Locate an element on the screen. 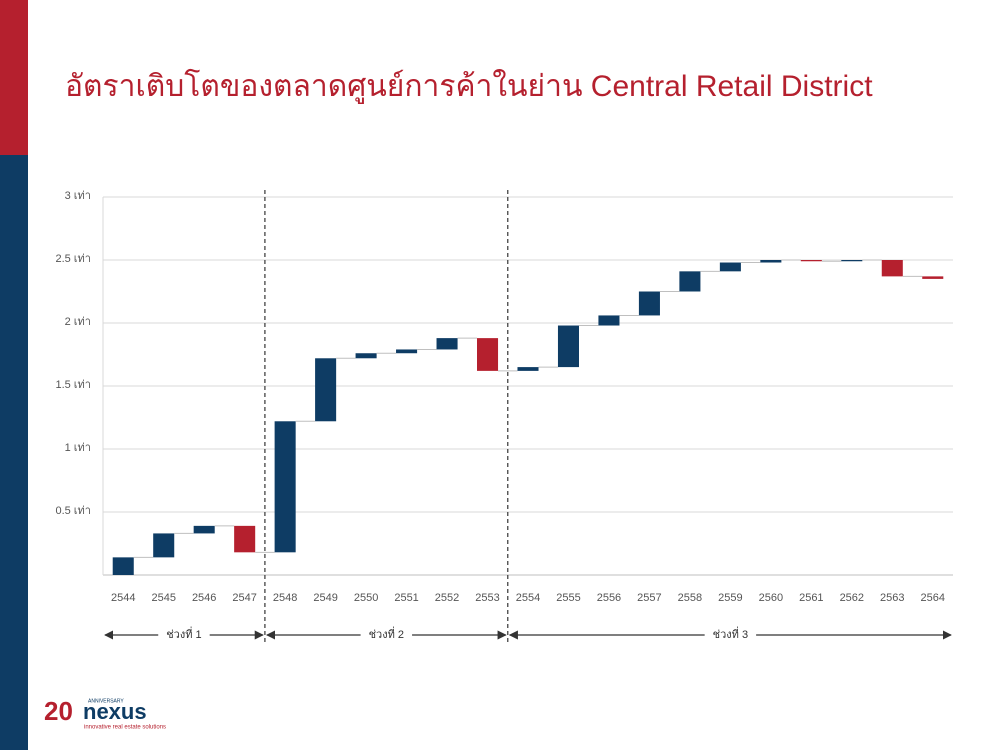 The image size is (1000, 755). side-bar-blue is located at coordinates (14, 452).